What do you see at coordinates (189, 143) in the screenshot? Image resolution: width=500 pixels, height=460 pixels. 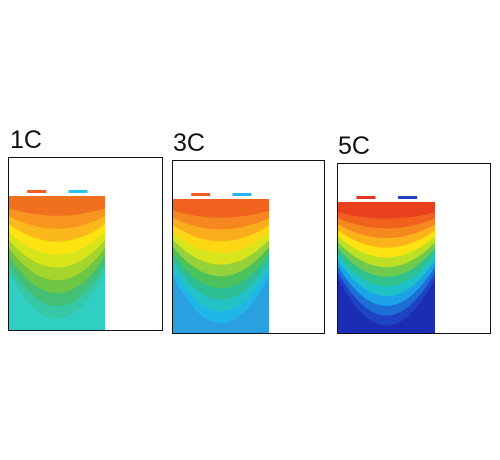 I see `panel-label: 3C` at bounding box center [189, 143].